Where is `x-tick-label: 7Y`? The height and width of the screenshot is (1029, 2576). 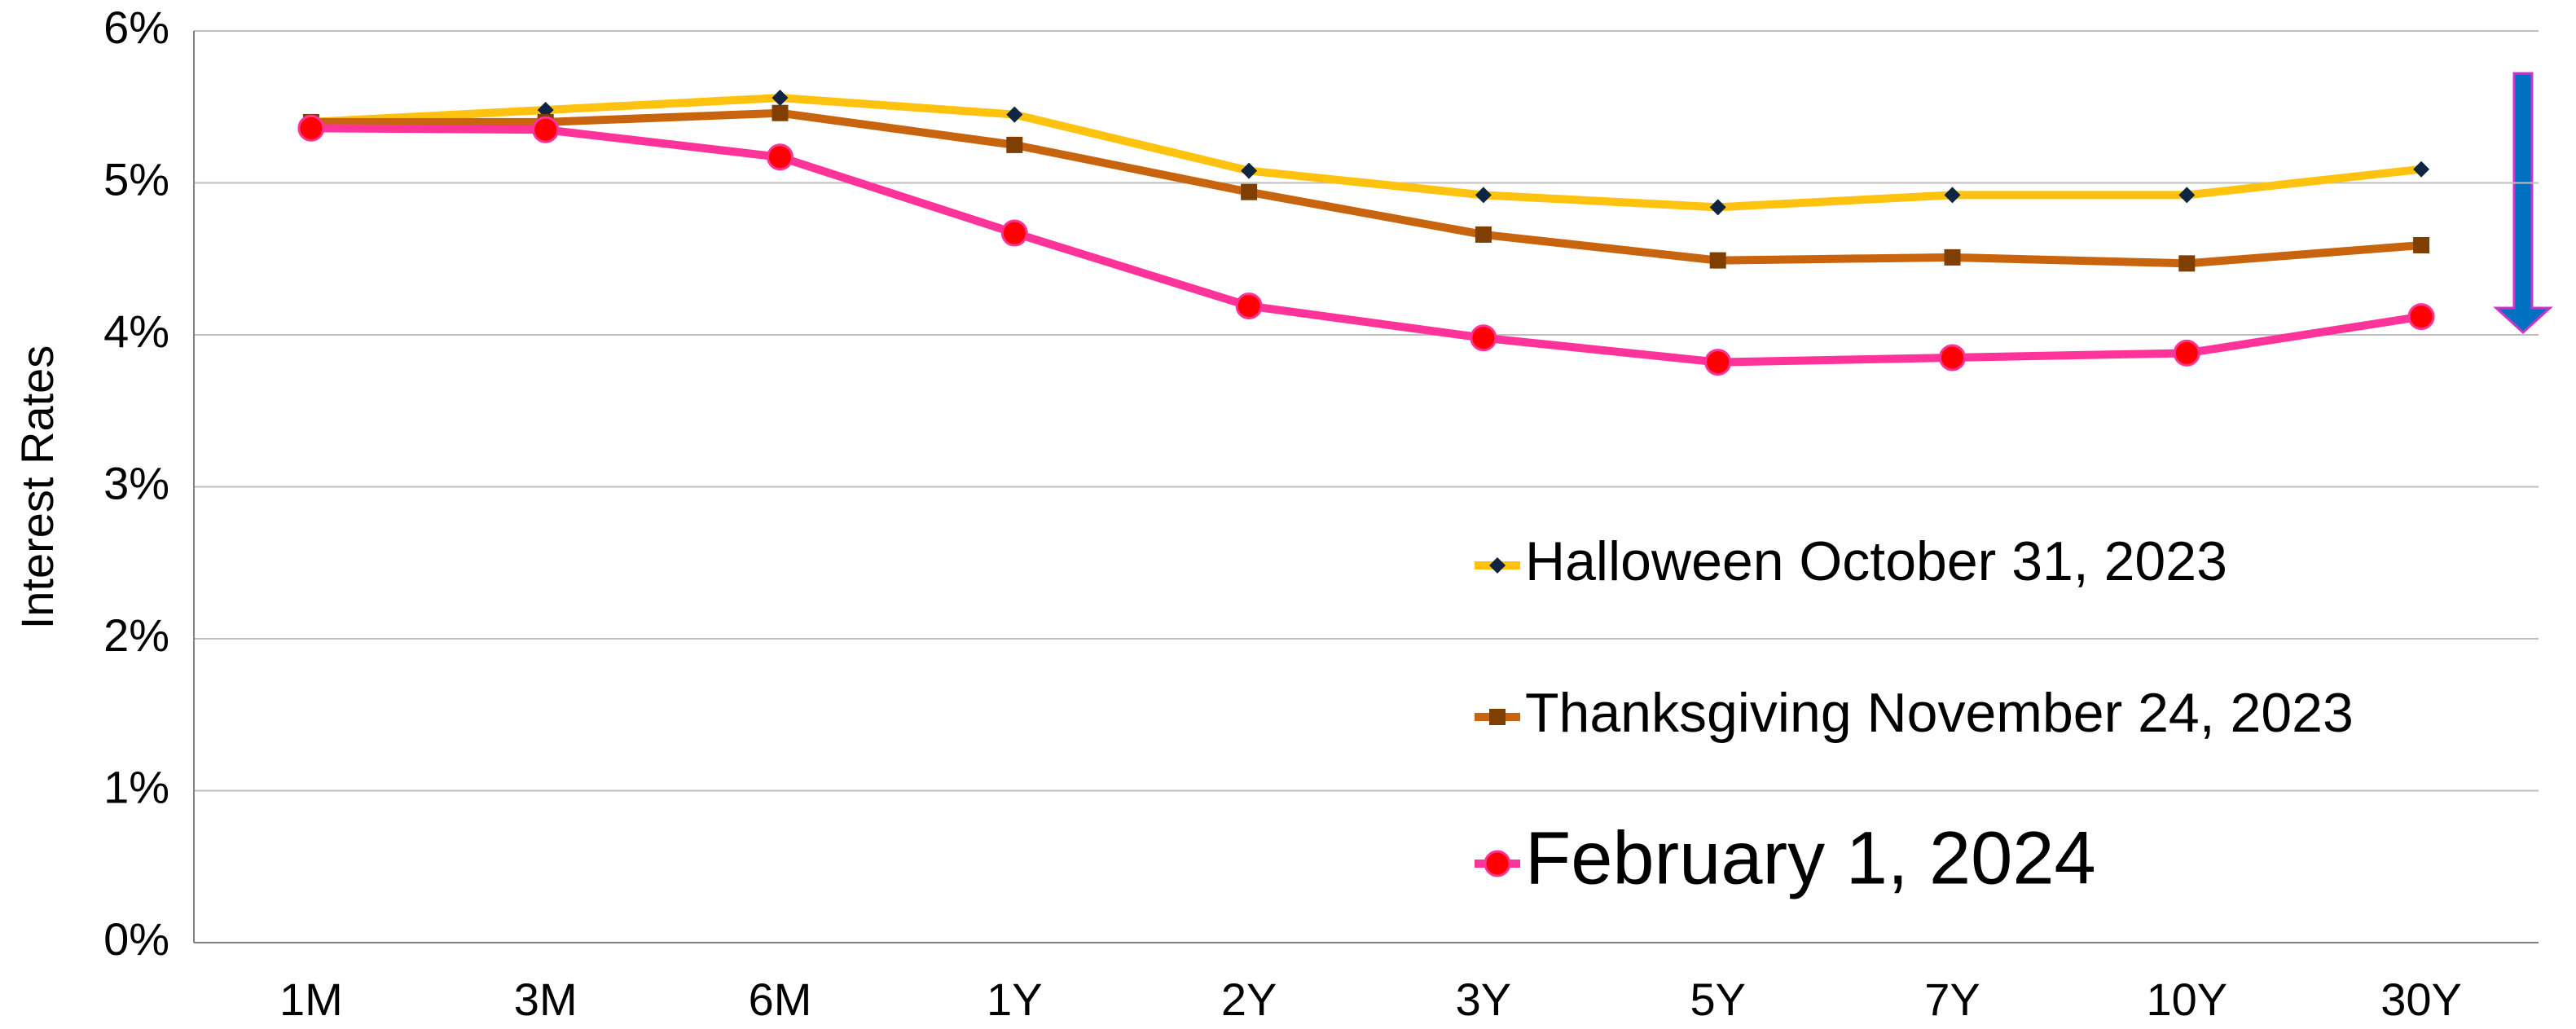 x-tick-label: 7Y is located at coordinates (1952, 999).